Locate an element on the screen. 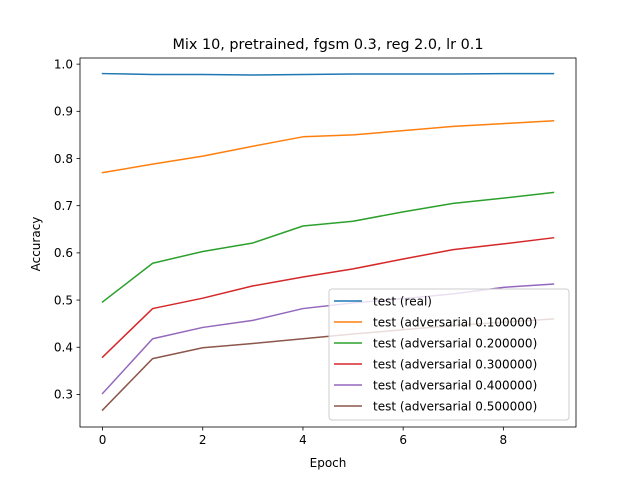 Image resolution: width=640 pixels, height=480 pixels. y-tick-label-3: 0.6 is located at coordinates (63, 253).